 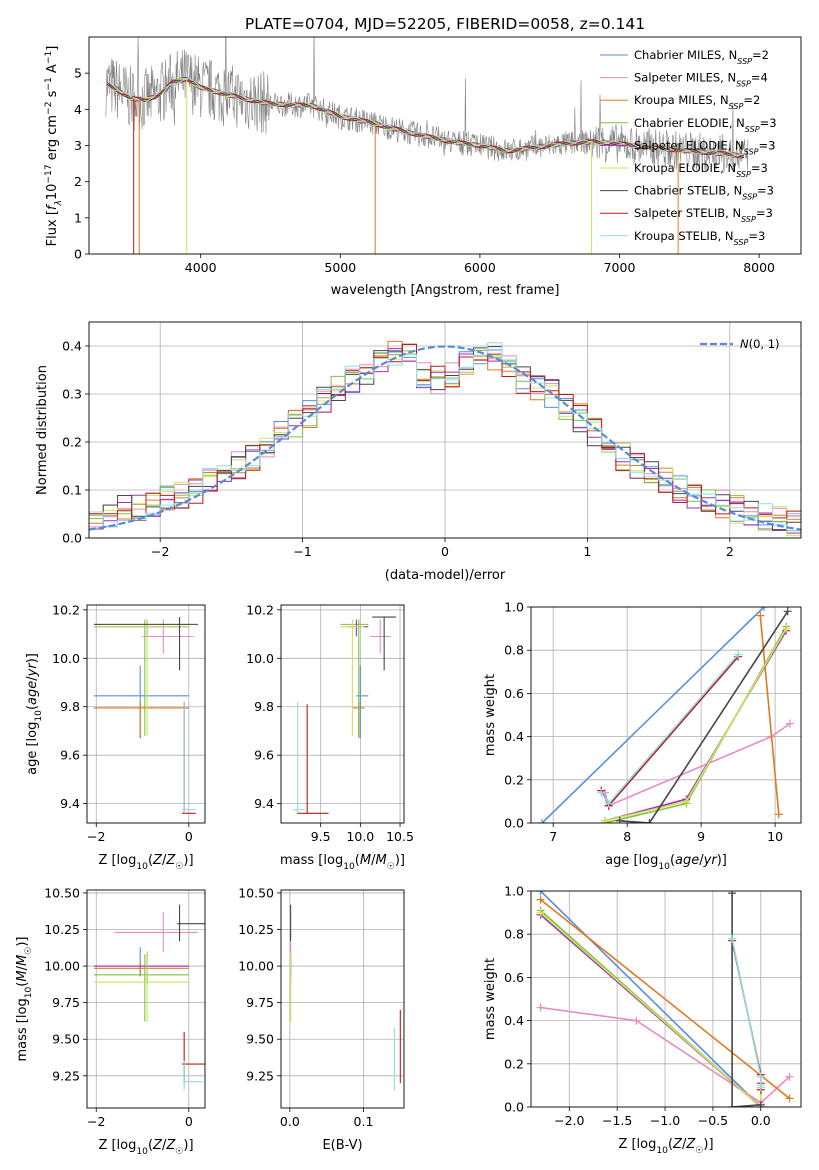 I want to click on histogram-salpeter-stelib, so click(x=445, y=432).